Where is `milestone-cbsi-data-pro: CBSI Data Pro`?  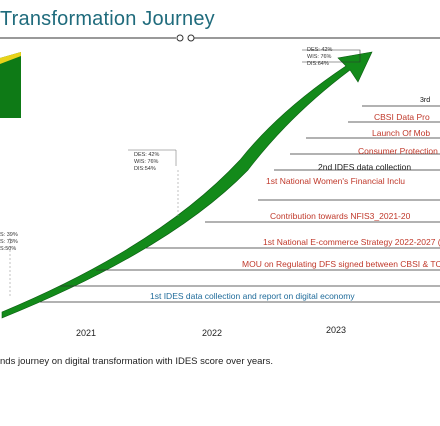 milestone-cbsi-data-pro: CBSI Data Pro is located at coordinates (402, 117).